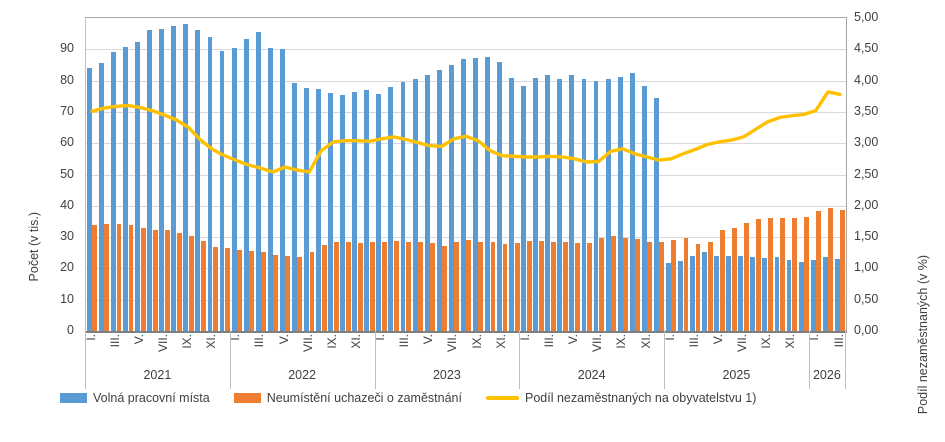 This screenshot has height=442, width=945. I want to click on legend-item-0: Volná pracovní místa, so click(135, 398).